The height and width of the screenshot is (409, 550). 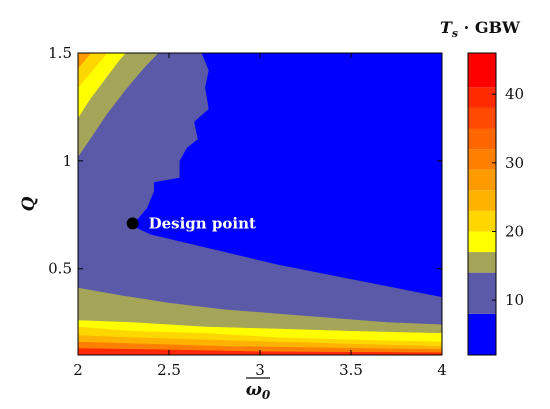 I want to click on colorbar-frame, so click(x=482, y=204).